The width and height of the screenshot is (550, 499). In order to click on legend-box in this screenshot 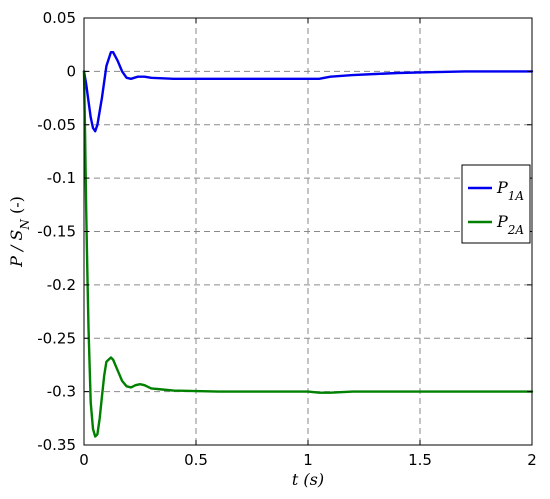, I will do `click(496, 204)`.